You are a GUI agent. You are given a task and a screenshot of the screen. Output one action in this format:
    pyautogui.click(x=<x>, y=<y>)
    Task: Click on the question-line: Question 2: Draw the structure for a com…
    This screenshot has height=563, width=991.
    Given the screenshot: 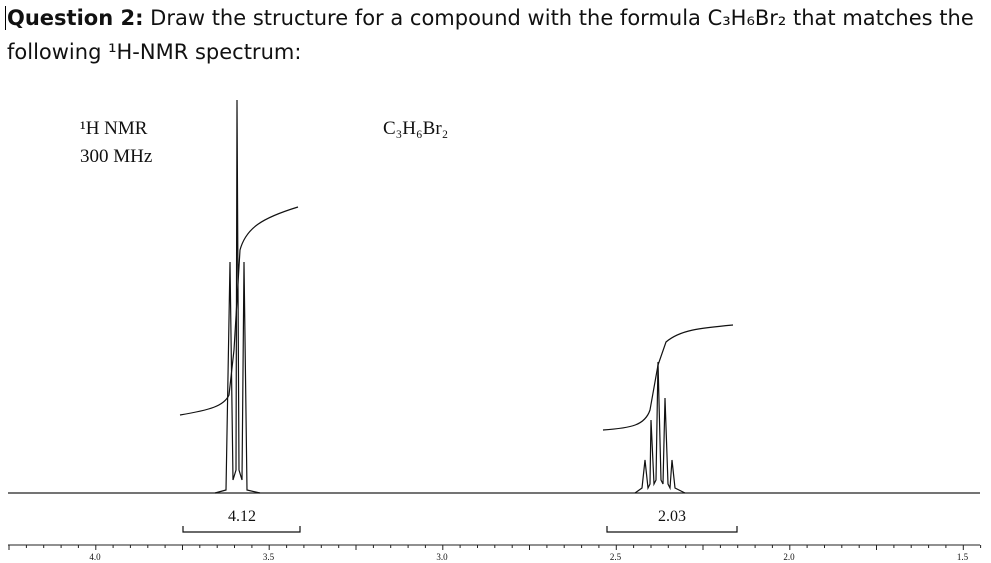 What is the action you would take?
    pyautogui.click(x=489, y=18)
    